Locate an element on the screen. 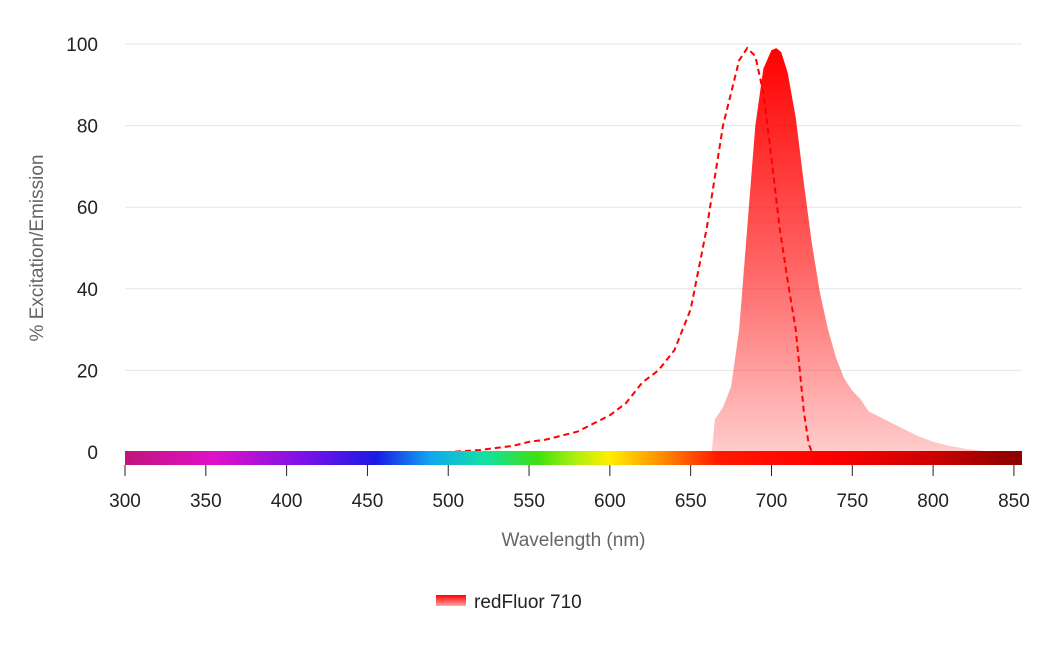 The height and width of the screenshot is (650, 1040). x-tick-label: 650 is located at coordinates (691, 501).